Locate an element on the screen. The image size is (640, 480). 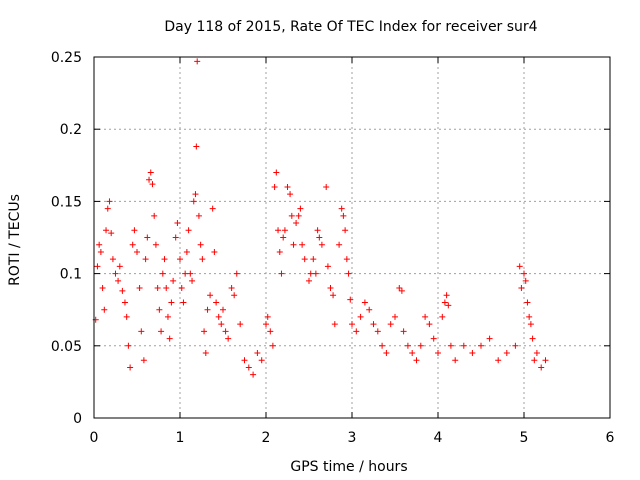
y-tick-label: 0.1 is located at coordinates (71, 275).